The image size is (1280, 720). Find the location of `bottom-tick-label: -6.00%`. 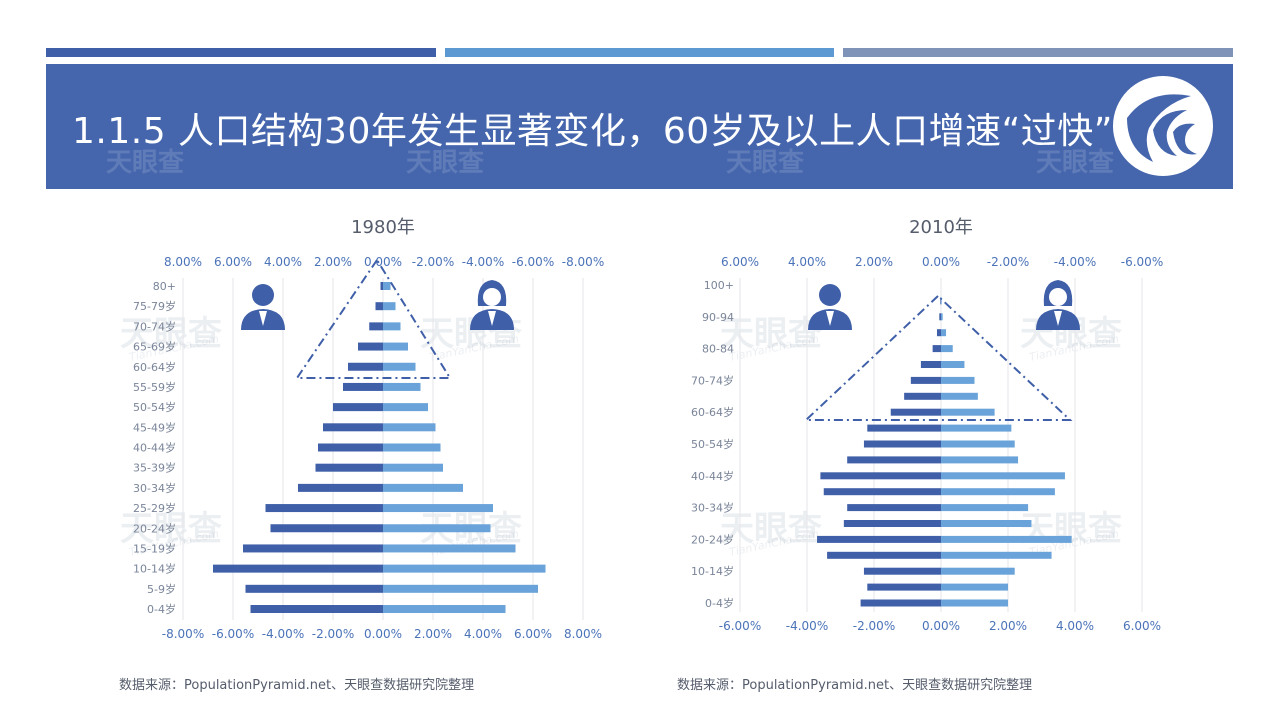

bottom-tick-label: -6.00% is located at coordinates (233, 634).